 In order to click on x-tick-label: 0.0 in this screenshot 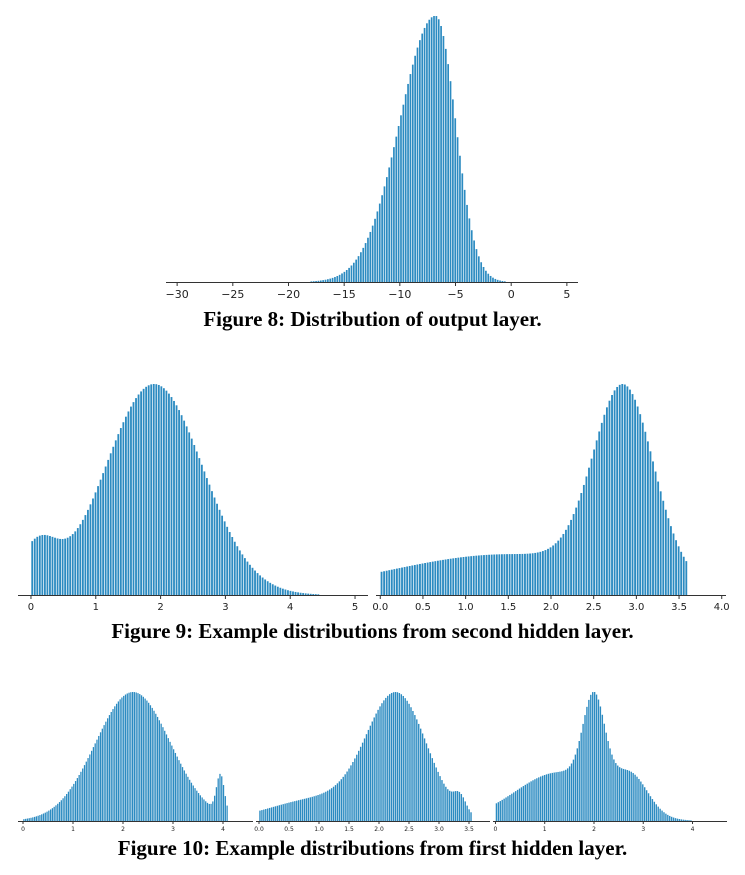, I will do `click(380, 607)`.